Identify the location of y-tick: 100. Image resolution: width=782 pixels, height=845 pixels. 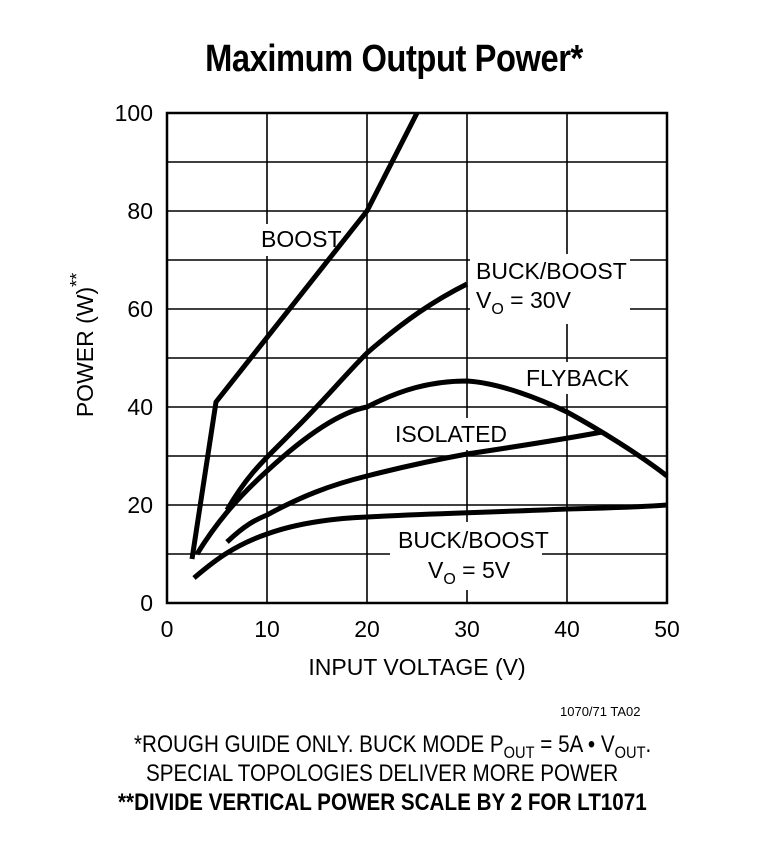
(134, 113).